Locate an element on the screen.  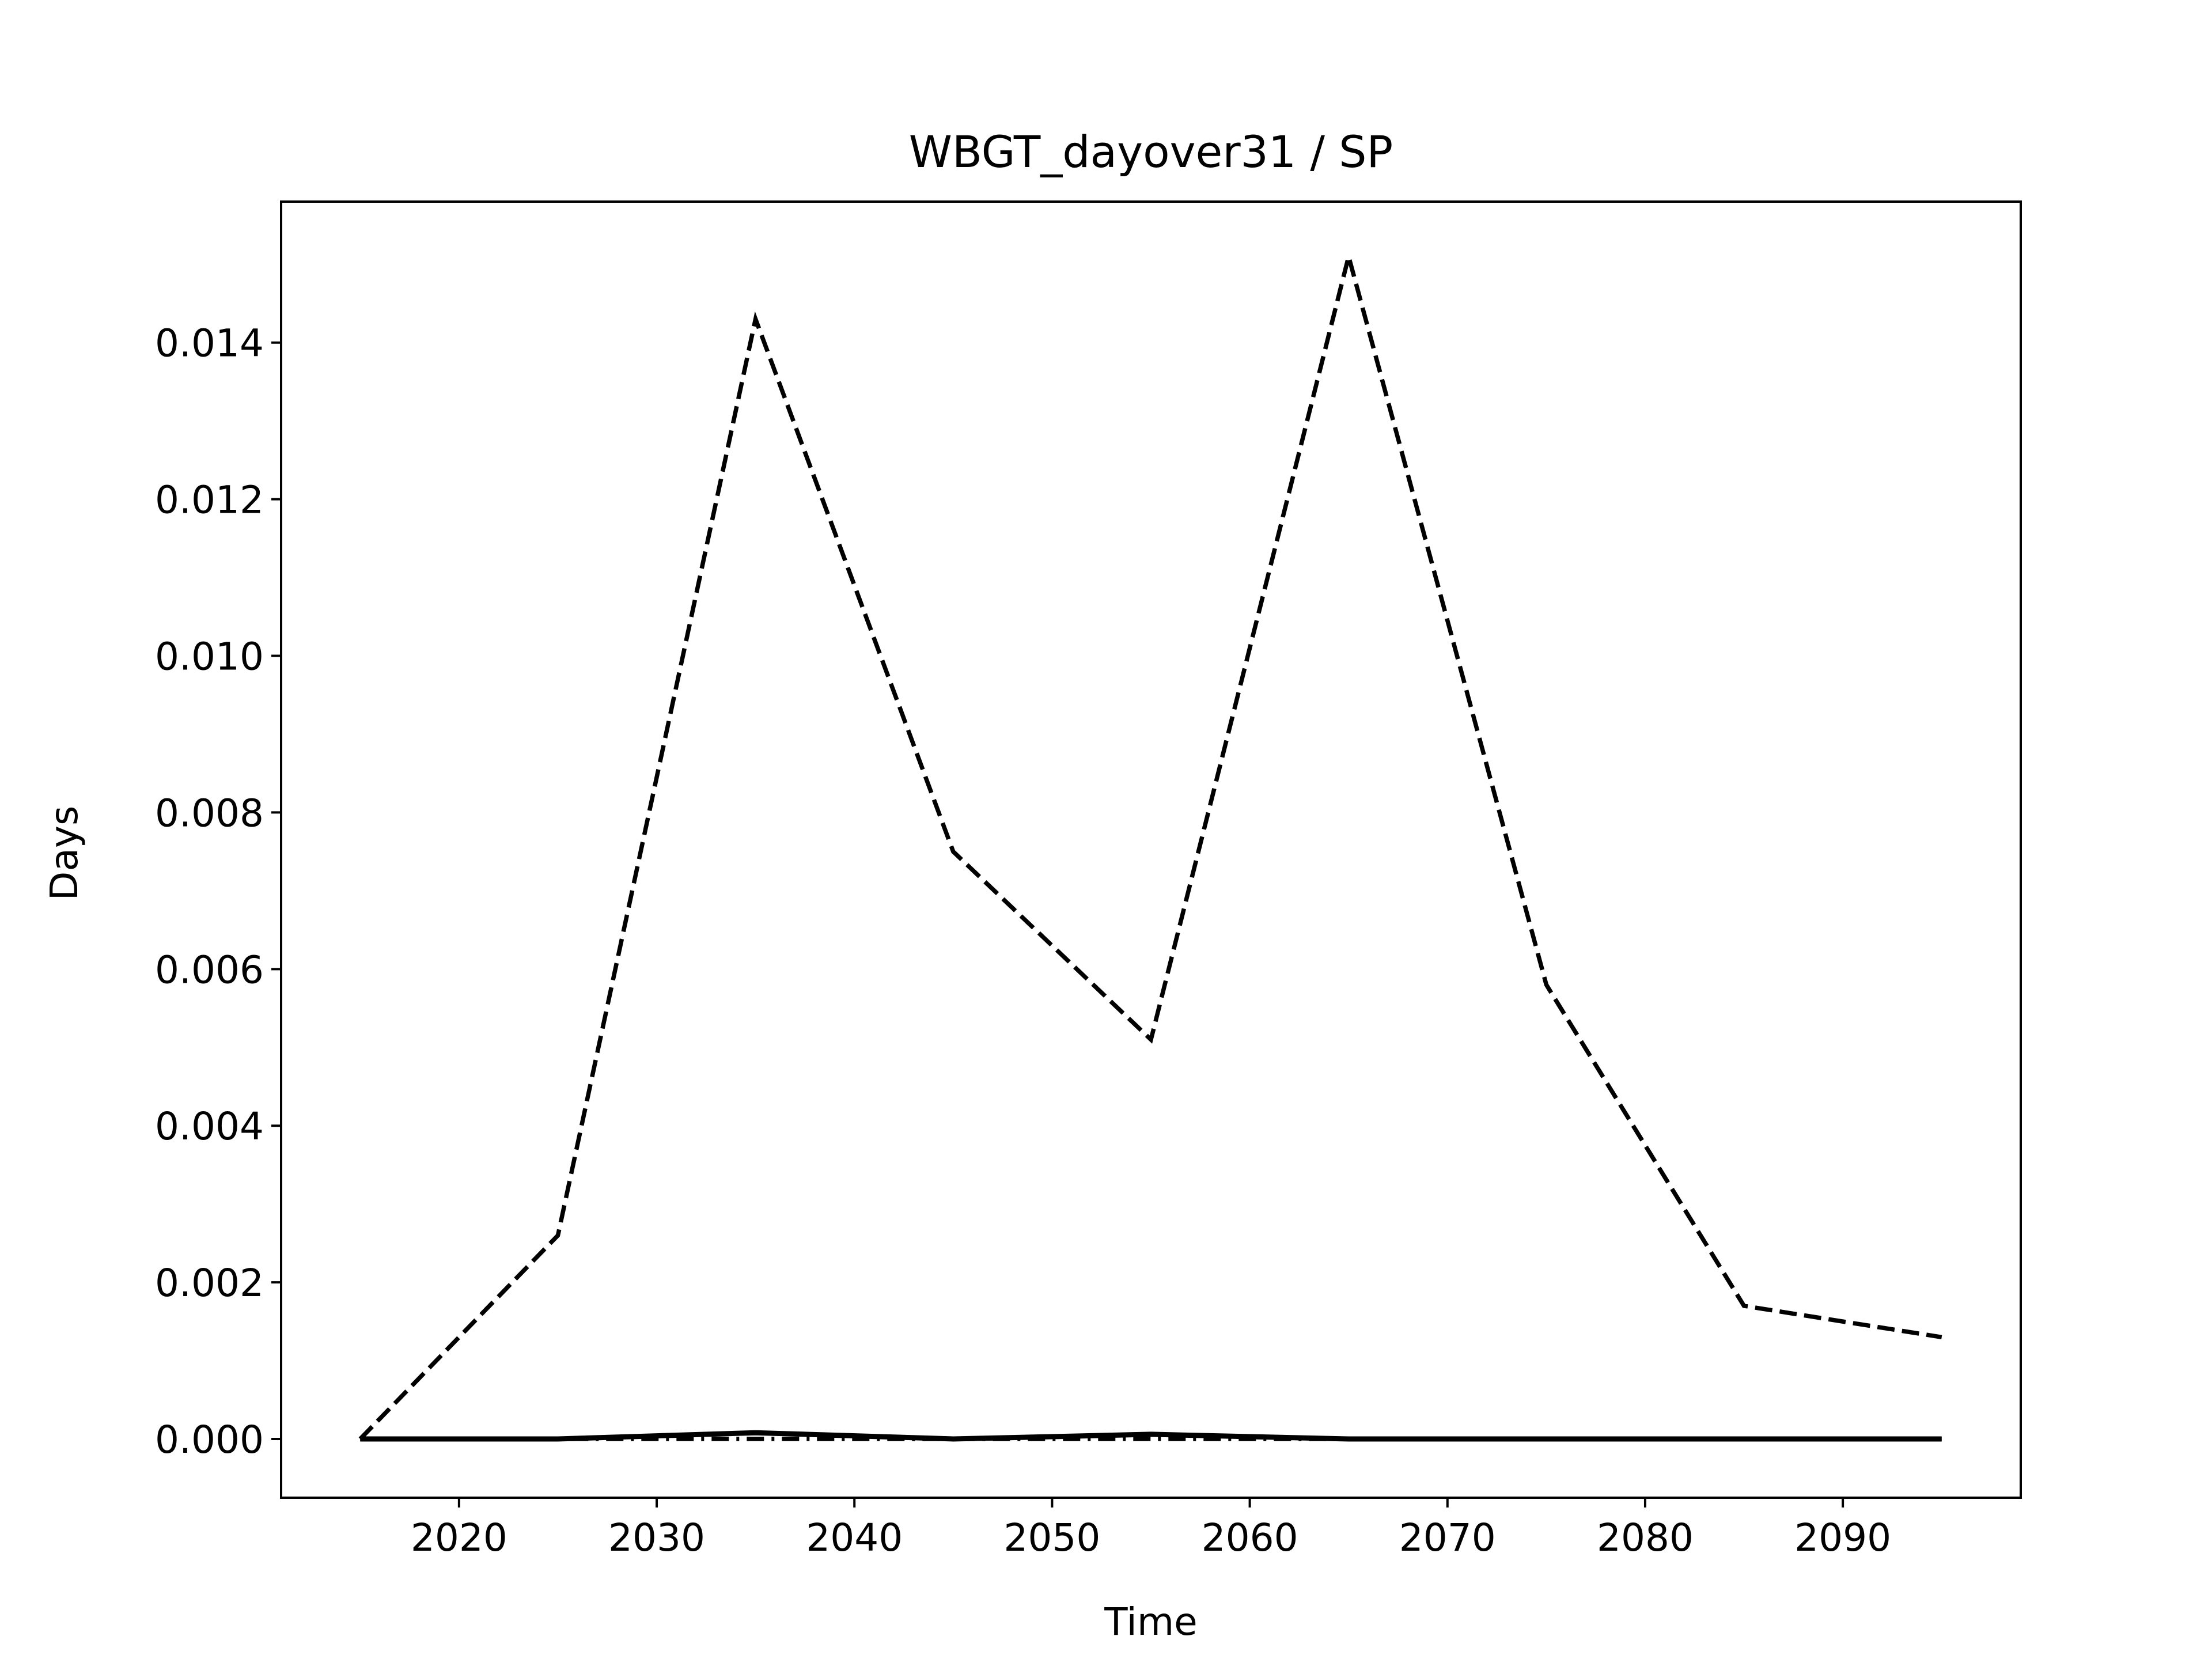
y-tick-label: 0.012 is located at coordinates (209, 500).